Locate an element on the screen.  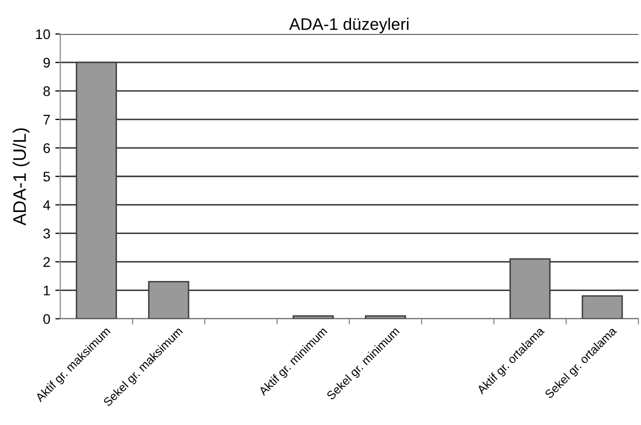
y-tick-label: 5 is located at coordinates (46, 177).